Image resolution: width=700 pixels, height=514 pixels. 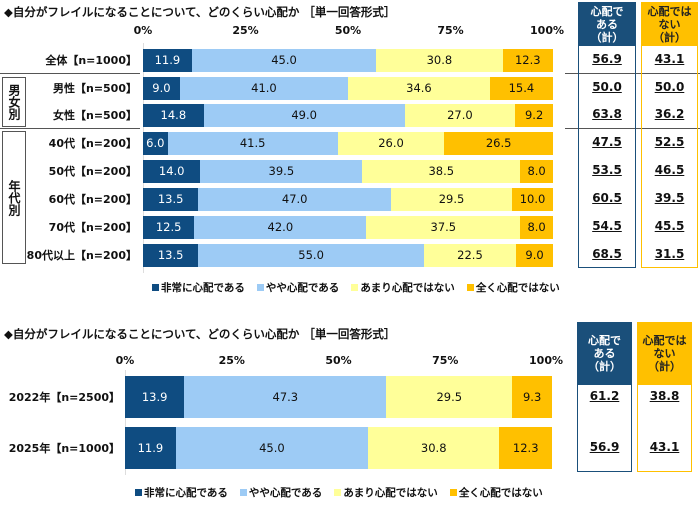 I want to click on bar-segment: 26.0, so click(x=391, y=143).